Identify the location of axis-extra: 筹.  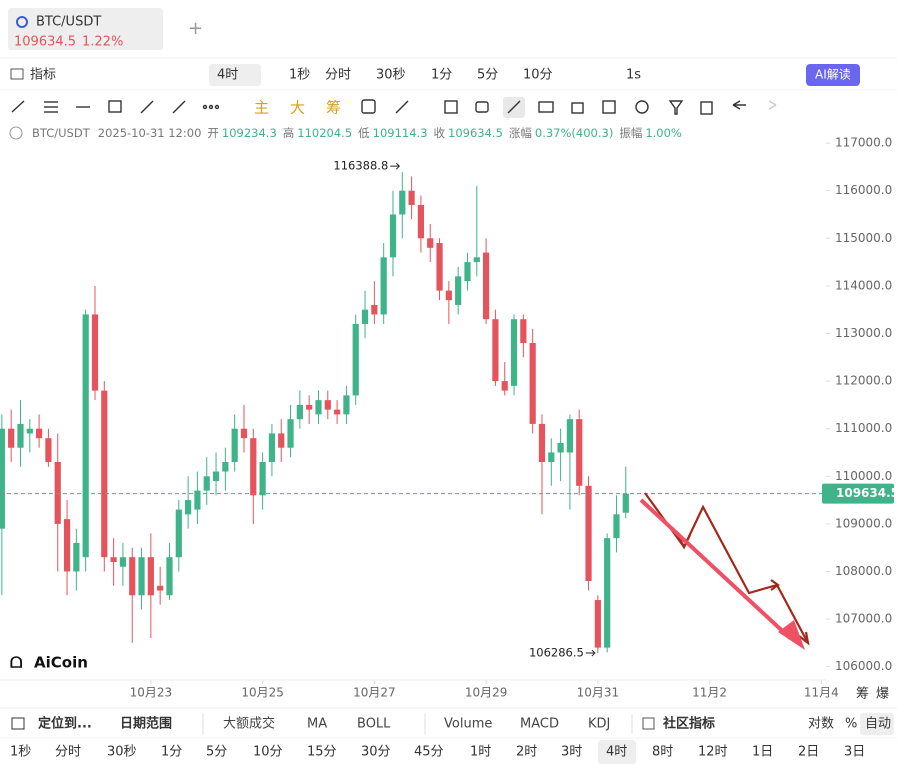
(862, 694).